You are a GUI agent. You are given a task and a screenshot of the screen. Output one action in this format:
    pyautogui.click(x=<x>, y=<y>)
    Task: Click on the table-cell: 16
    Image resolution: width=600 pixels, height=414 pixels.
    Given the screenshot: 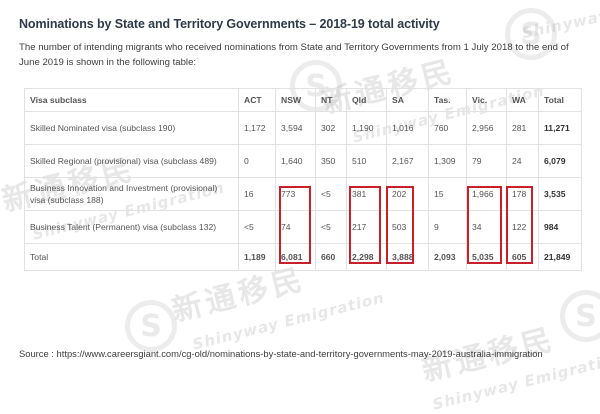 What is the action you would take?
    pyautogui.click(x=257, y=194)
    